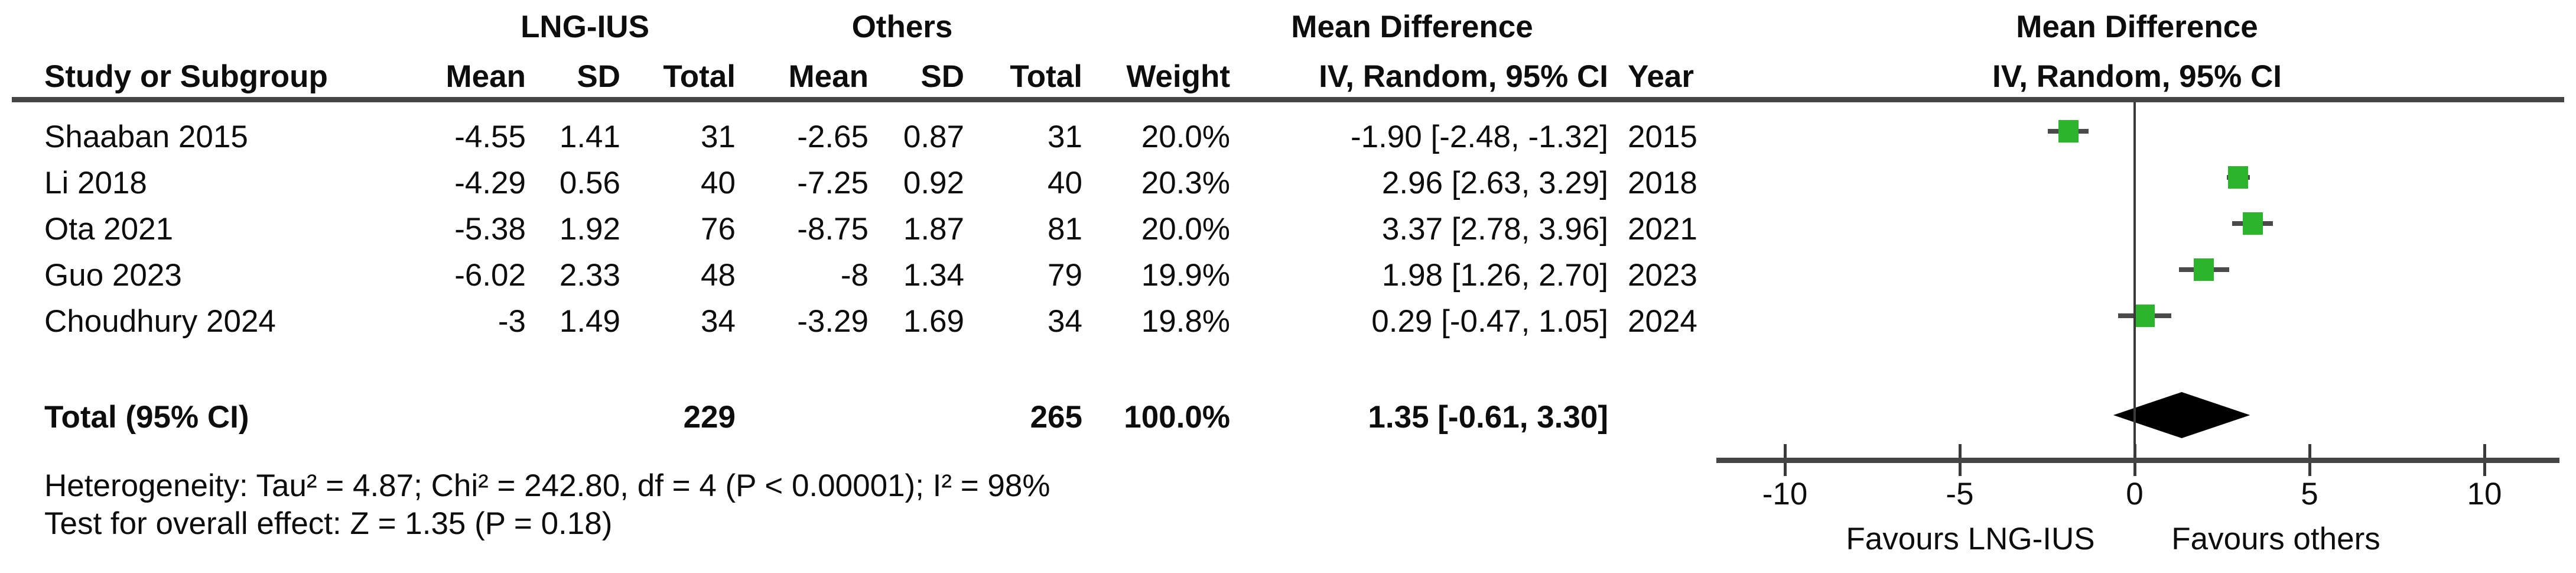 The height and width of the screenshot is (573, 2576). I want to click on g2-sd-value: 1.34, so click(933, 276).